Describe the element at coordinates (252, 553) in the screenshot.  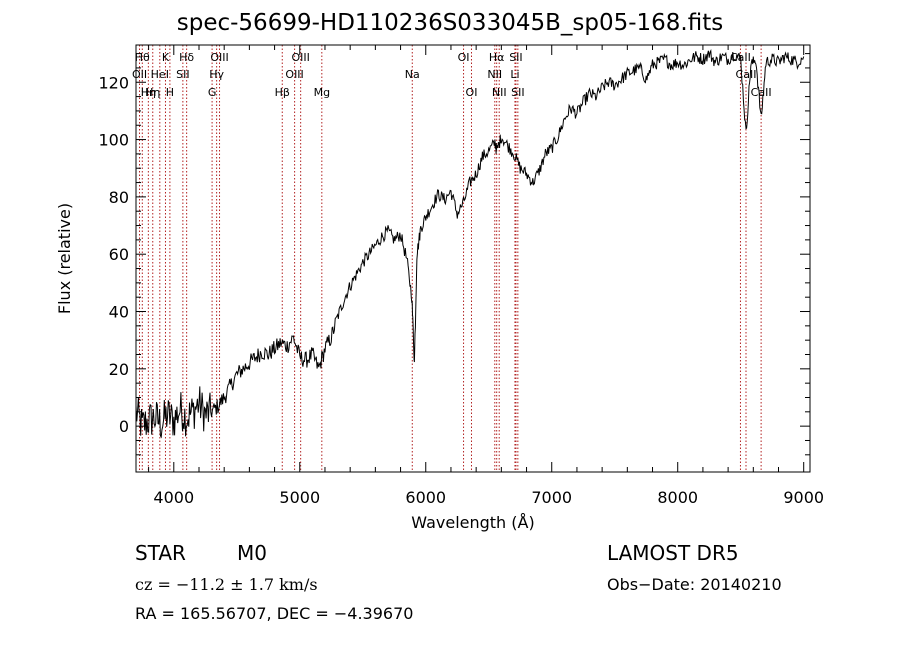
I see `subclass-label: M0` at that location.